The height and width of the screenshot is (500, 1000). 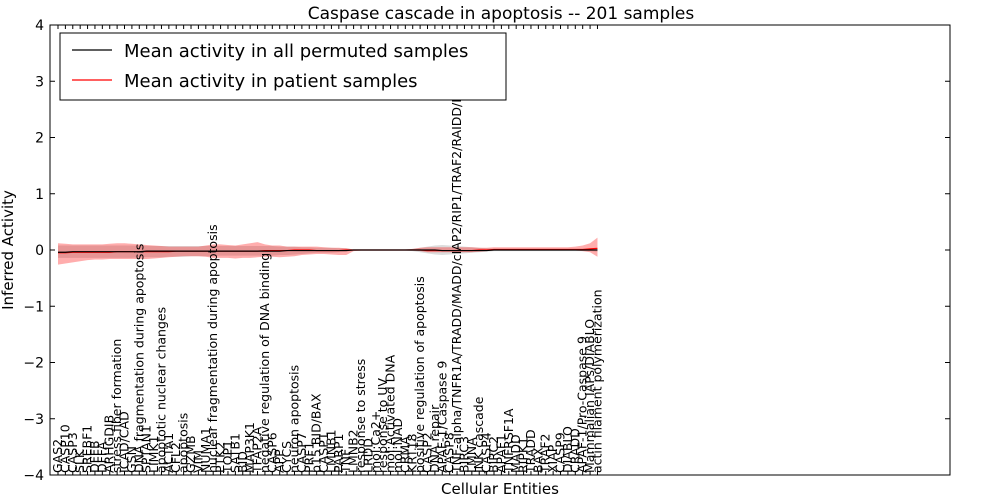 I want to click on x-tick-label: SLK, so click(x=79, y=461).